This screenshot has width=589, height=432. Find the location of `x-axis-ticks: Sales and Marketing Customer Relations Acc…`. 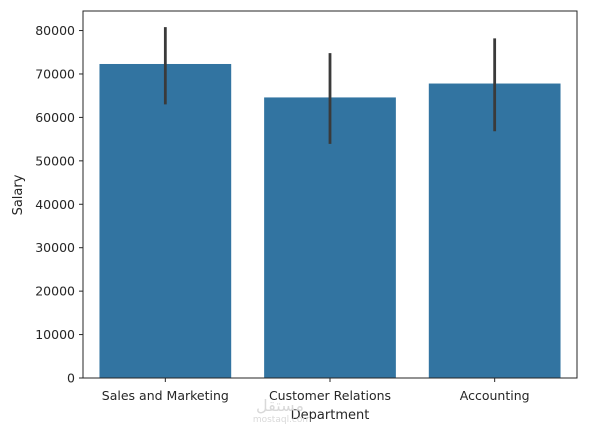

x-axis-ticks: Sales and Marketing Customer Relations Acc… is located at coordinates (316, 390).